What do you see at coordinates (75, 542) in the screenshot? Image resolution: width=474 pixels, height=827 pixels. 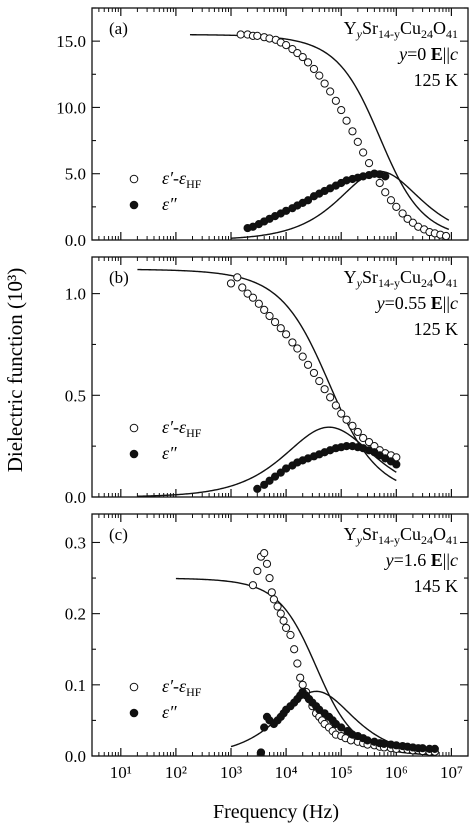 I see `y-tick-label: 0.3` at bounding box center [75, 542].